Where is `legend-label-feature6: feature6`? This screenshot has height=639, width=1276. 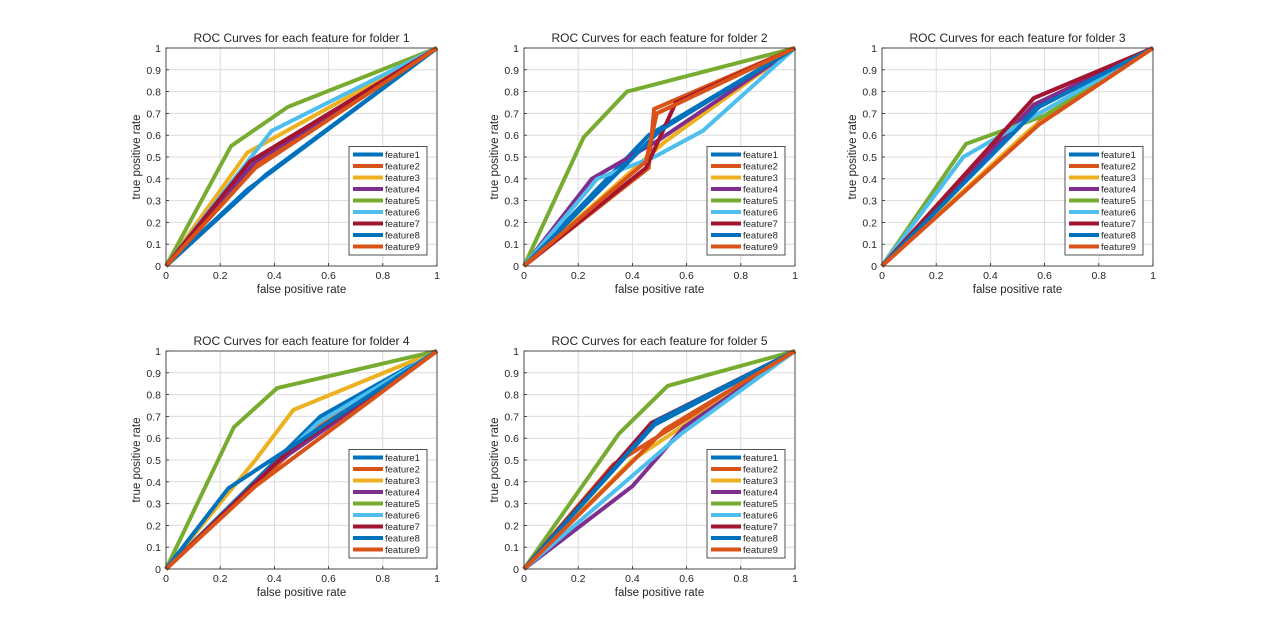 legend-label-feature6: feature6 is located at coordinates (760, 213).